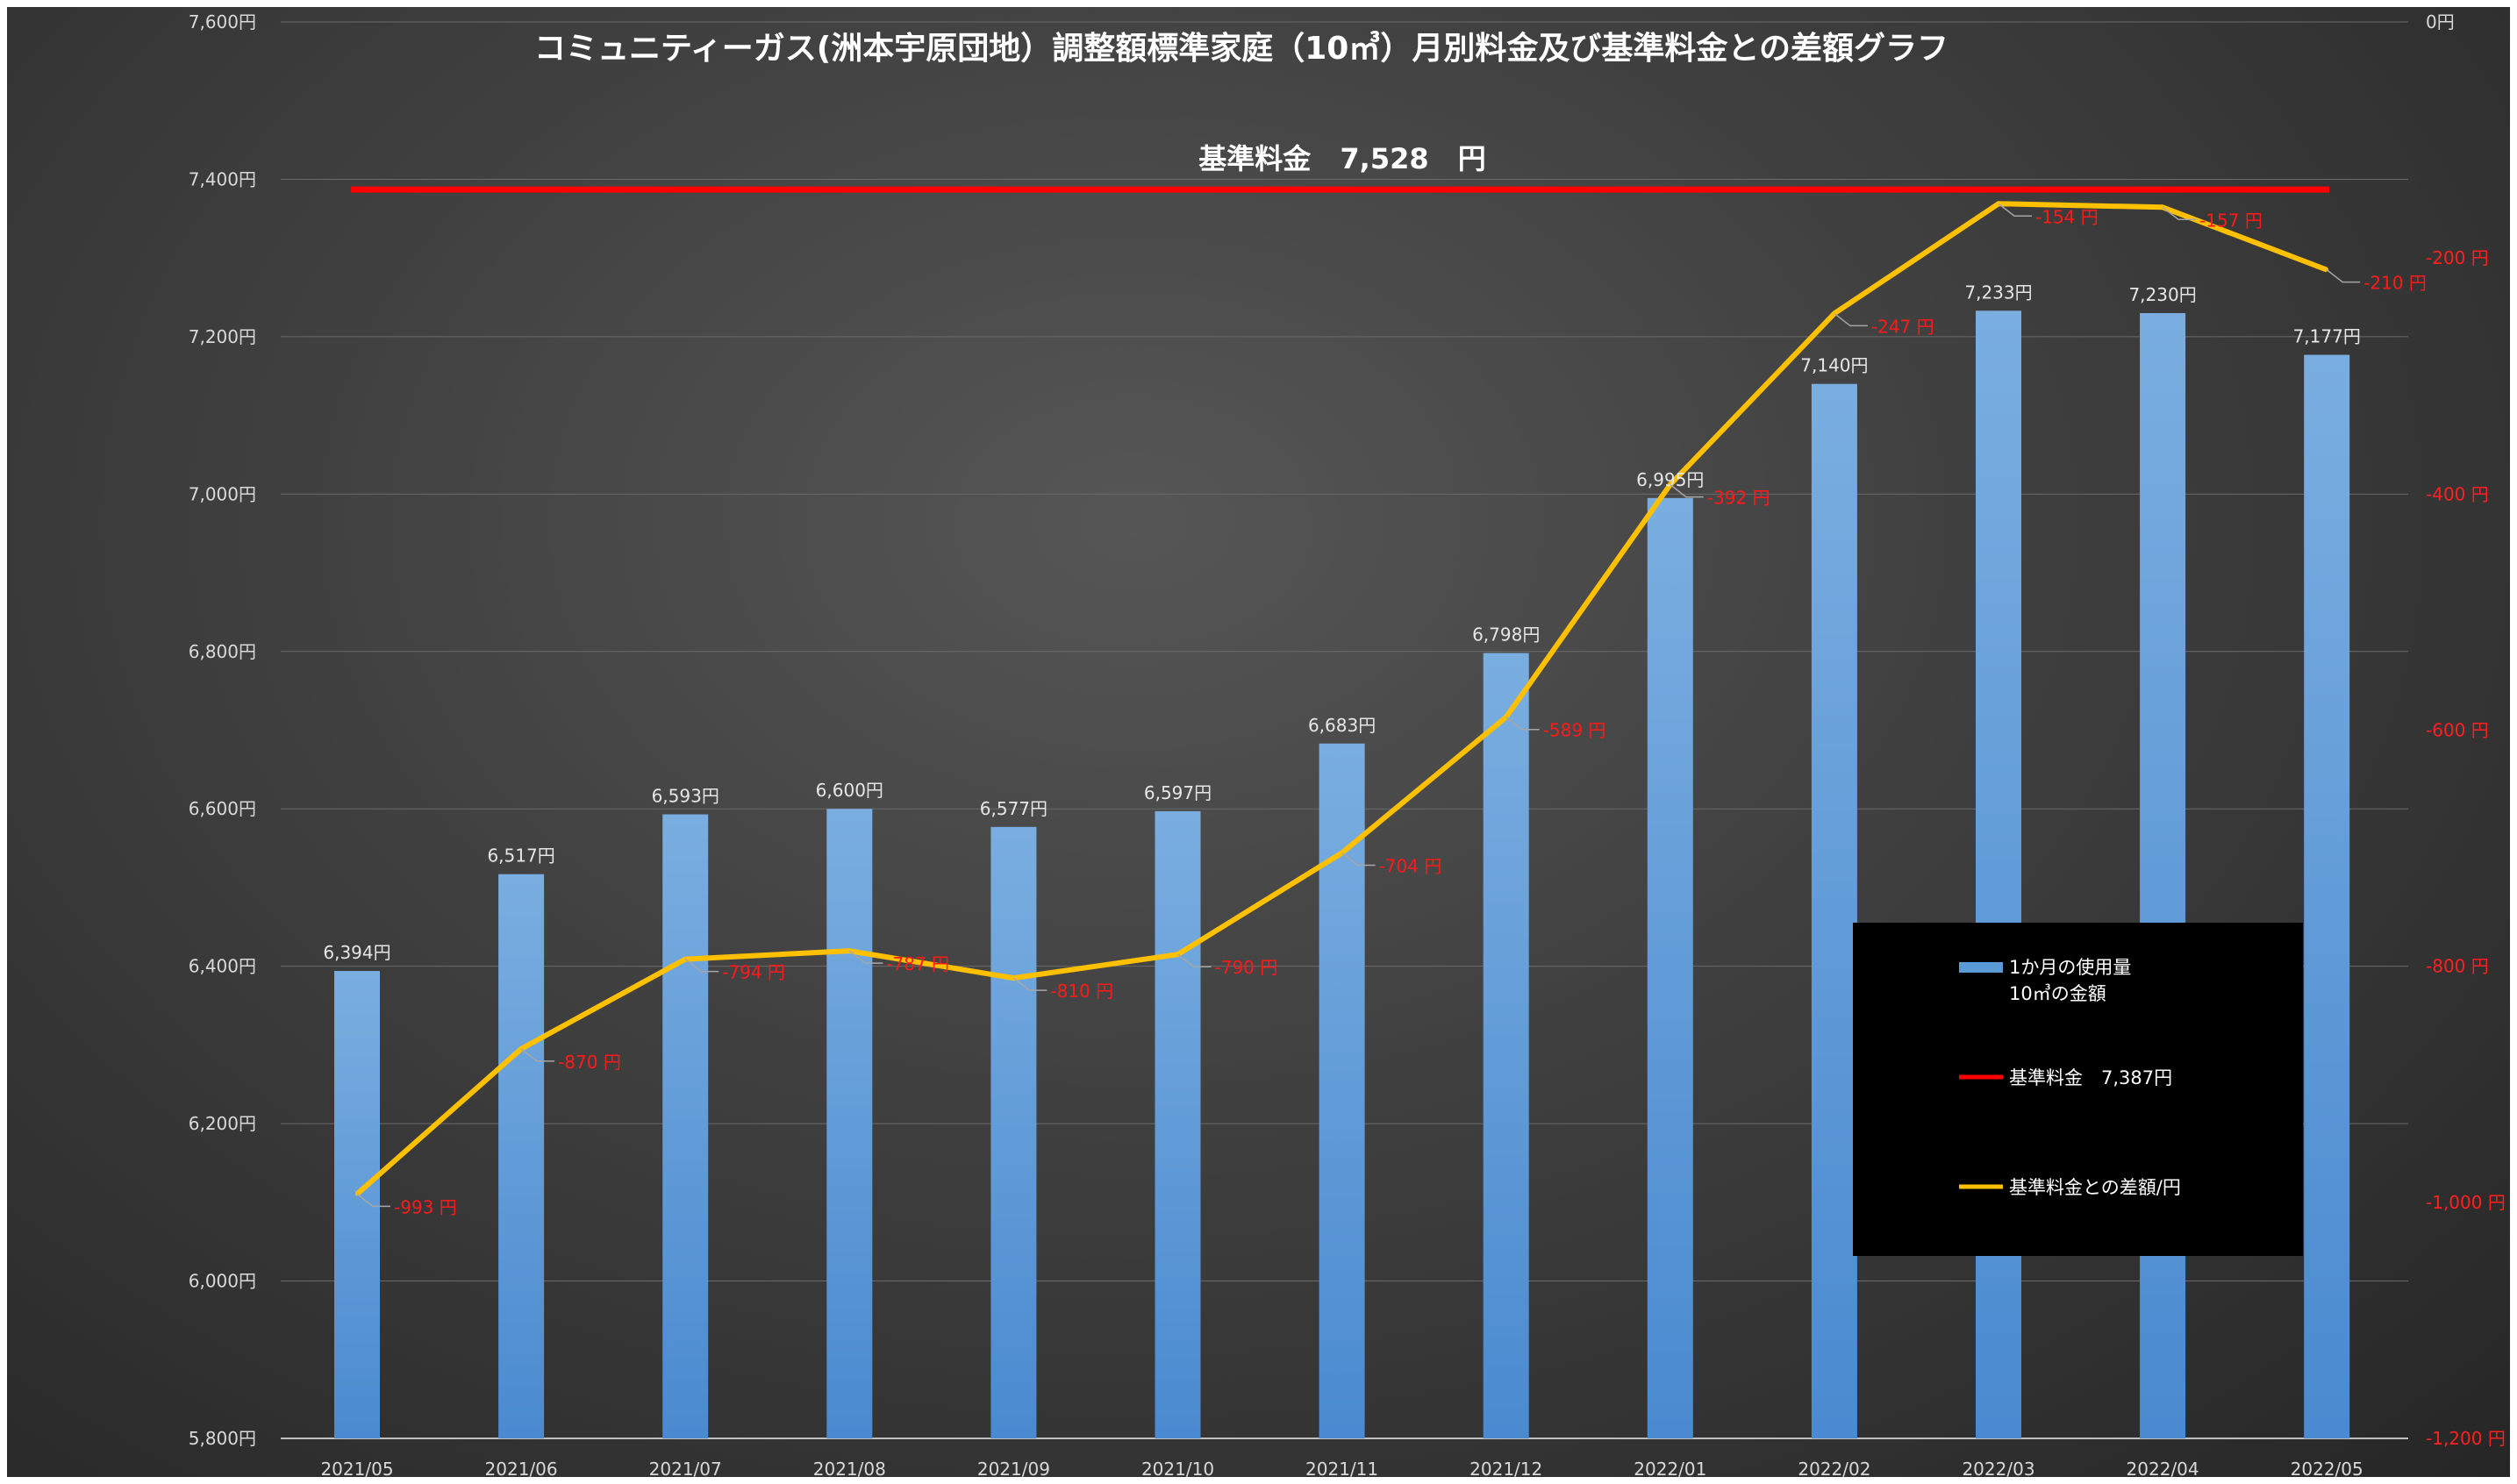  What do you see at coordinates (2457, 258) in the screenshot?
I see `y-right-tick-label: -200 円` at bounding box center [2457, 258].